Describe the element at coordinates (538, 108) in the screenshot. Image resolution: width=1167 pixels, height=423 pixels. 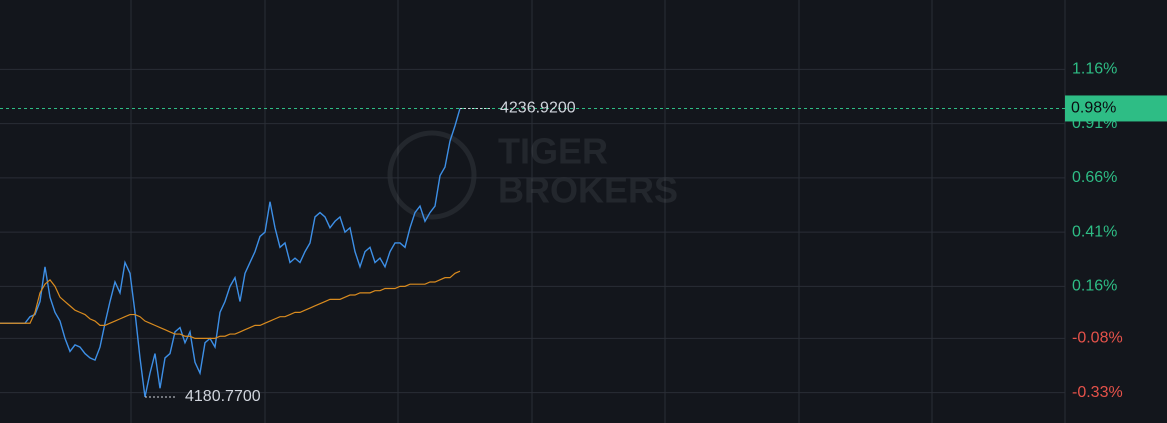
I see `high-label: 4236.9200` at that location.